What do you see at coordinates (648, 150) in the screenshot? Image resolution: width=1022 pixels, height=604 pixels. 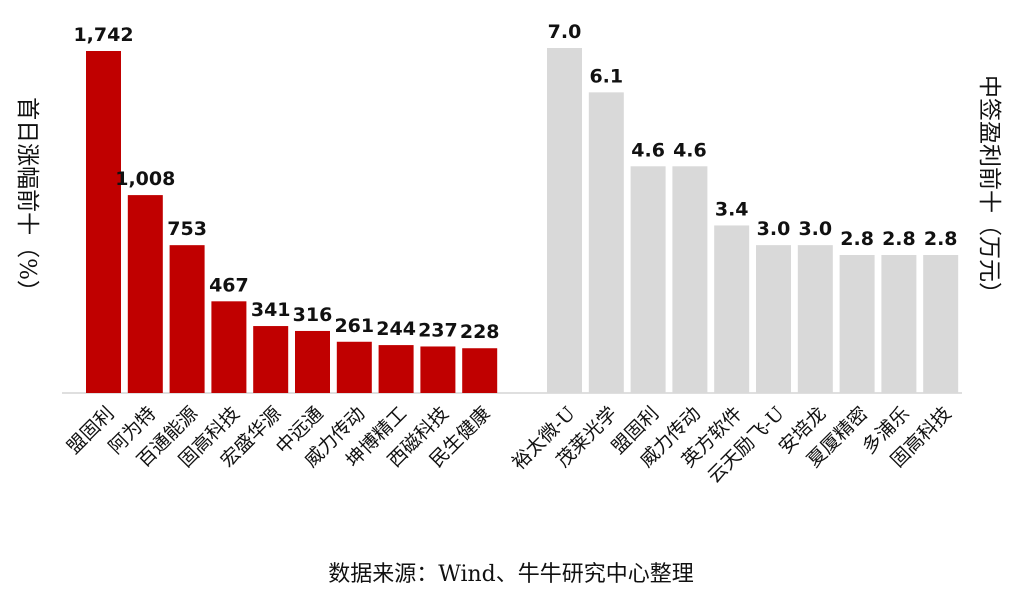 I see `right-value-label-2: 4.6` at bounding box center [648, 150].